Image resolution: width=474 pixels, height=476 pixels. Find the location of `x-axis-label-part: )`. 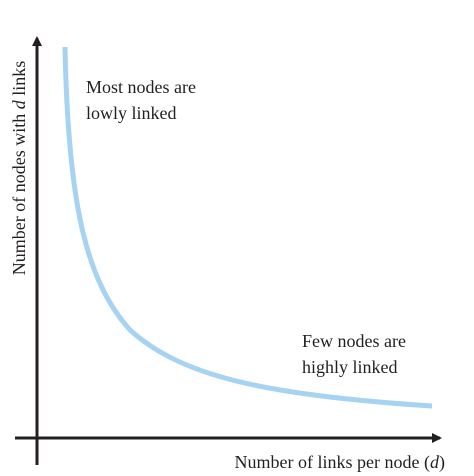

x-axis-label-part: ) is located at coordinates (442, 462).